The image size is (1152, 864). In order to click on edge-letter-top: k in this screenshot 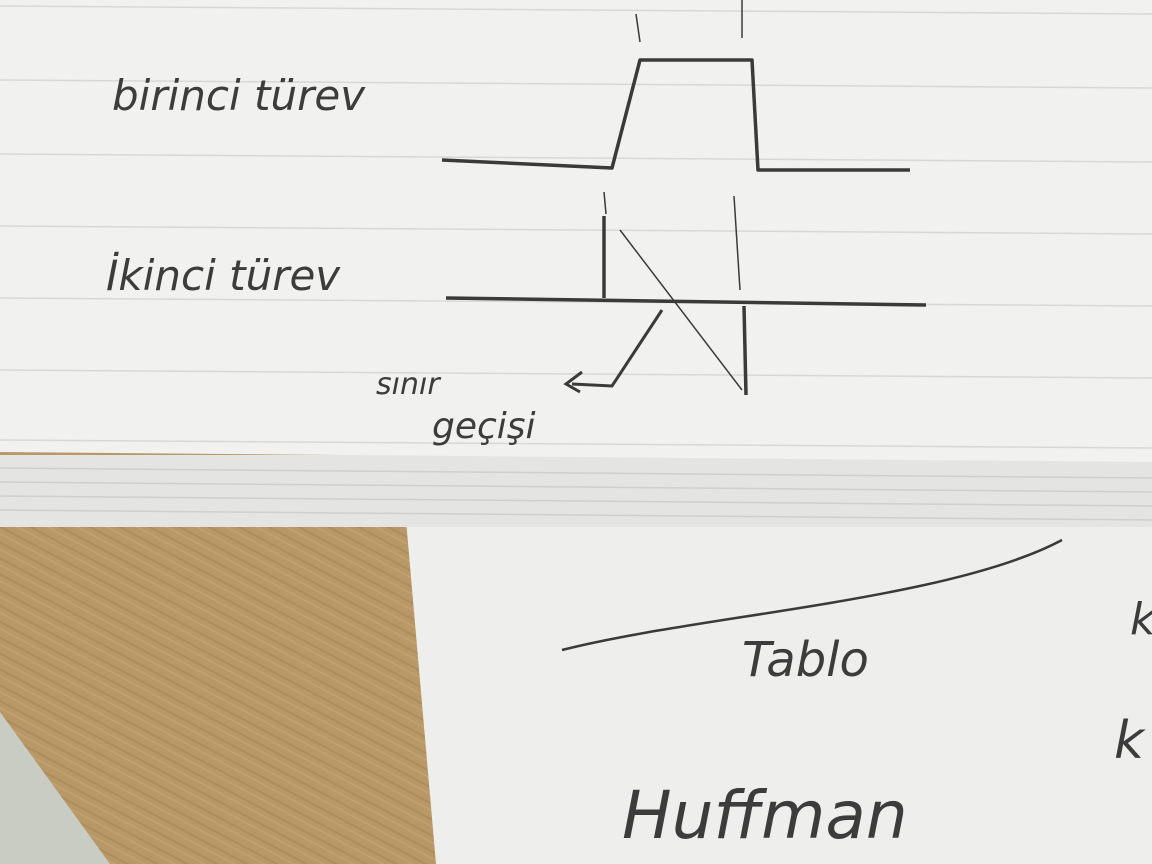, I will do `click(1141, 619)`.